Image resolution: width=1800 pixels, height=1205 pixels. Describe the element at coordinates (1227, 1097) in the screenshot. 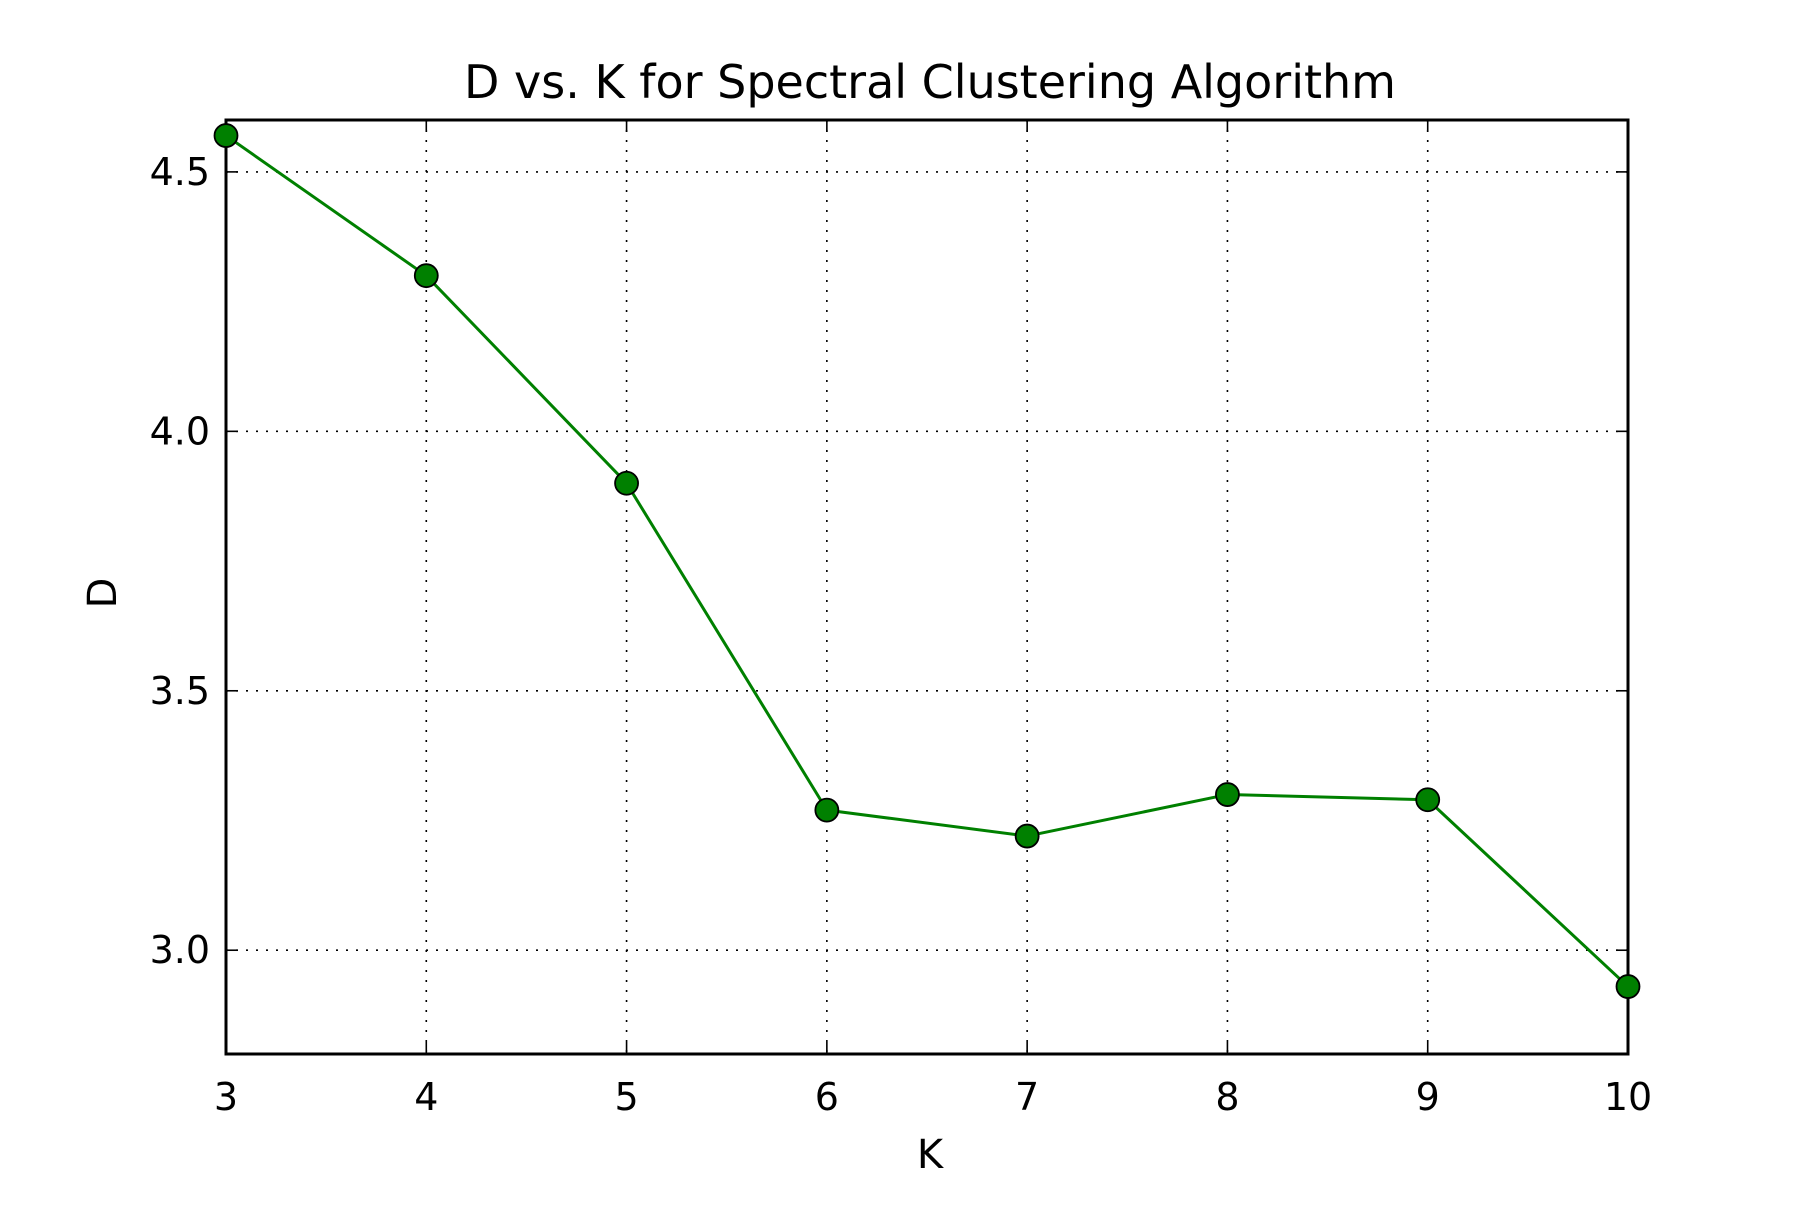

I see `x-tick-label: 8` at that location.